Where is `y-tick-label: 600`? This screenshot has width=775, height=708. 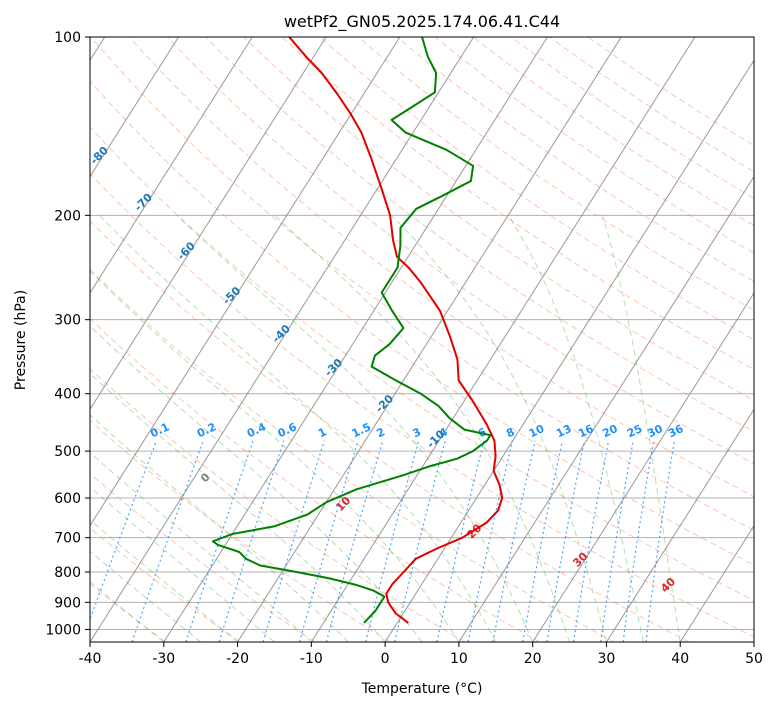
y-tick-label: 600 is located at coordinates (67, 499).